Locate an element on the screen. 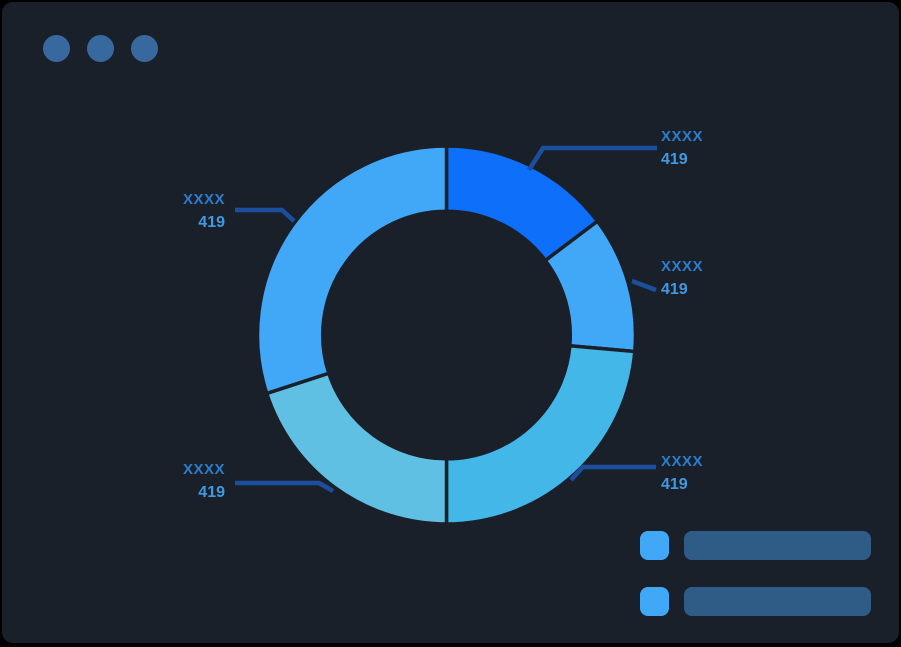 Image resolution: width=901 pixels, height=647 pixels. slice-label-bottom-right: XXXX 419 is located at coordinates (682, 473).